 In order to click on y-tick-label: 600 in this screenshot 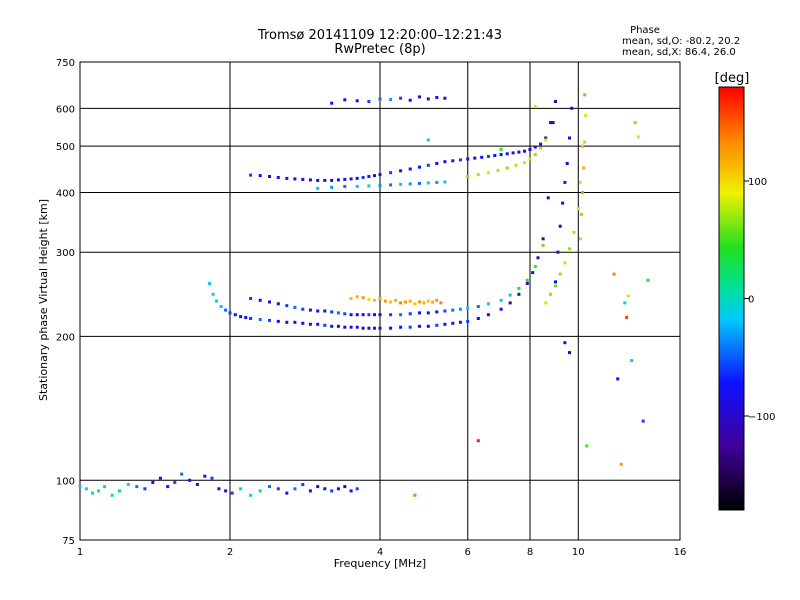, I will do `click(65, 109)`.